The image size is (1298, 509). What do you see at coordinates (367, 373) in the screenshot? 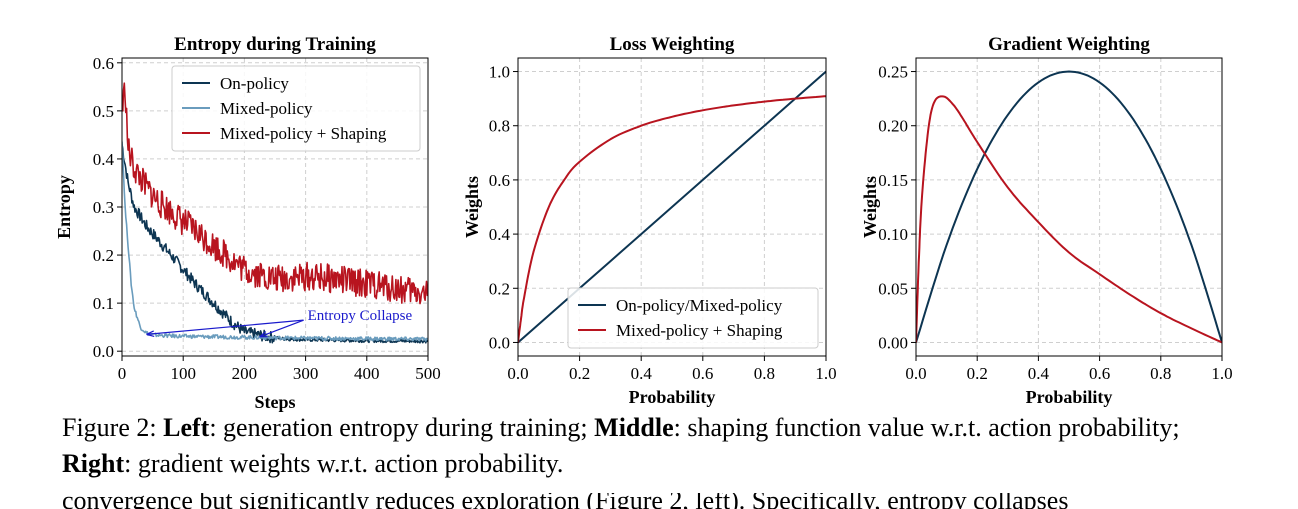
I see `x-tick-label: 400` at bounding box center [367, 373].